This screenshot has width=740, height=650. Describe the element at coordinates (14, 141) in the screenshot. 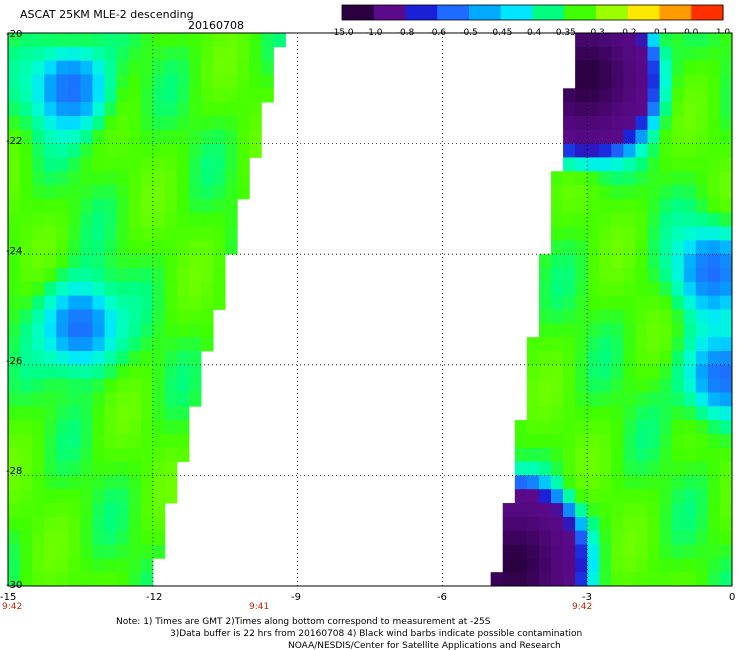

I see `y-tick-label: -22` at that location.